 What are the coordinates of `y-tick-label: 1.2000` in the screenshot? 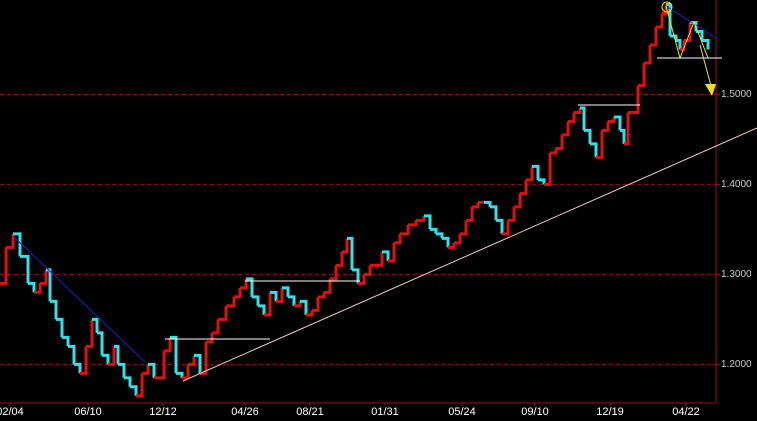 It's located at (736, 364).